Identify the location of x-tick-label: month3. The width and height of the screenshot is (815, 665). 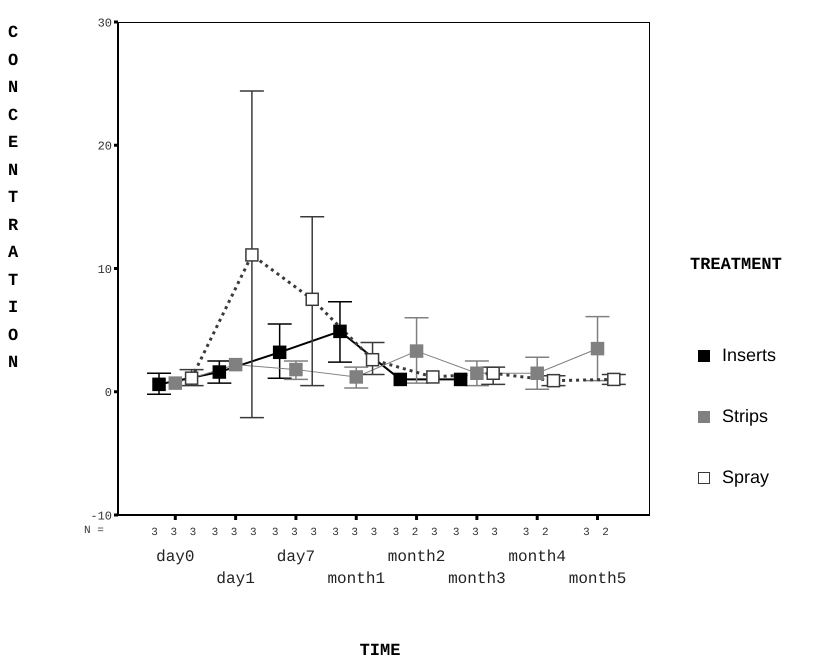
(477, 579).